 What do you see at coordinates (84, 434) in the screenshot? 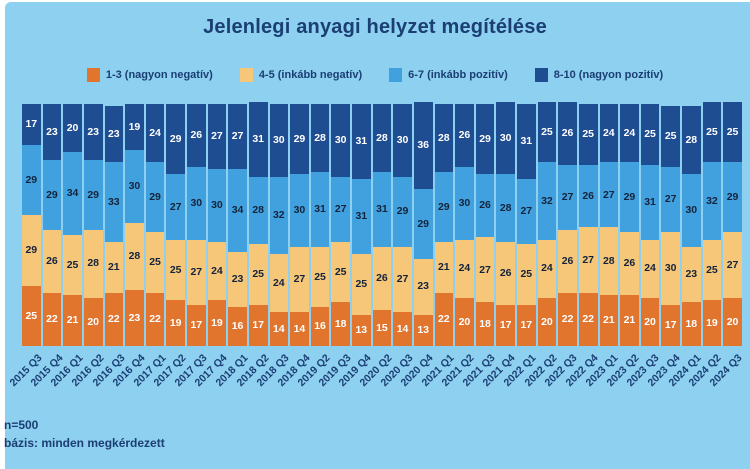
I see `chart-footnotes: n=500 bázis: minden megkérdezett` at bounding box center [84, 434].